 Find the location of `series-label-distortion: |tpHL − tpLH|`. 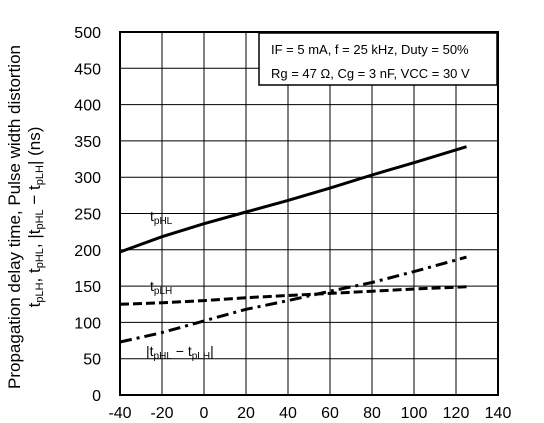

series-label-distortion: |tpHL − tpLH| is located at coordinates (180, 352).